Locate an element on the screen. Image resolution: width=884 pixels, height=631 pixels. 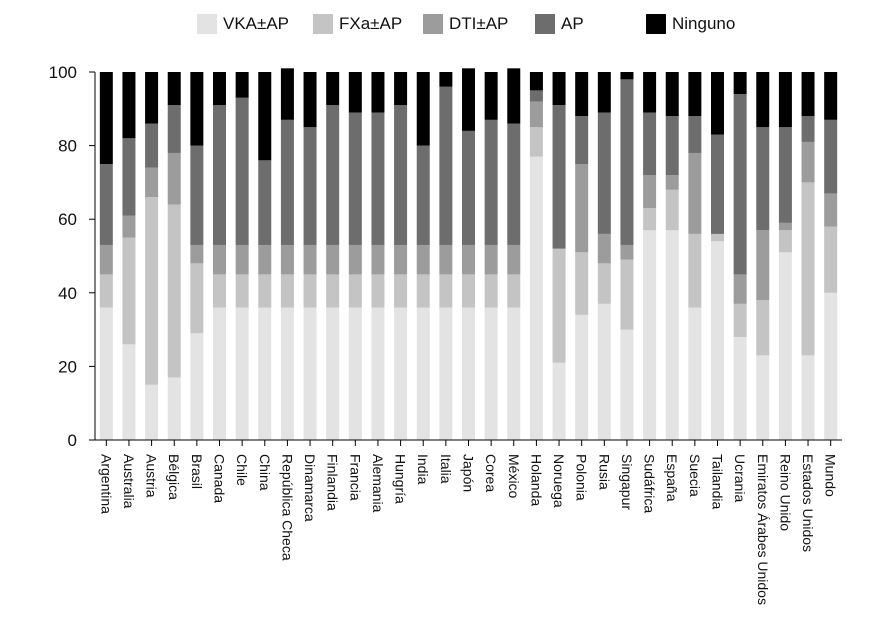
x-tick-label-2: Austria is located at coordinates (152, 476).